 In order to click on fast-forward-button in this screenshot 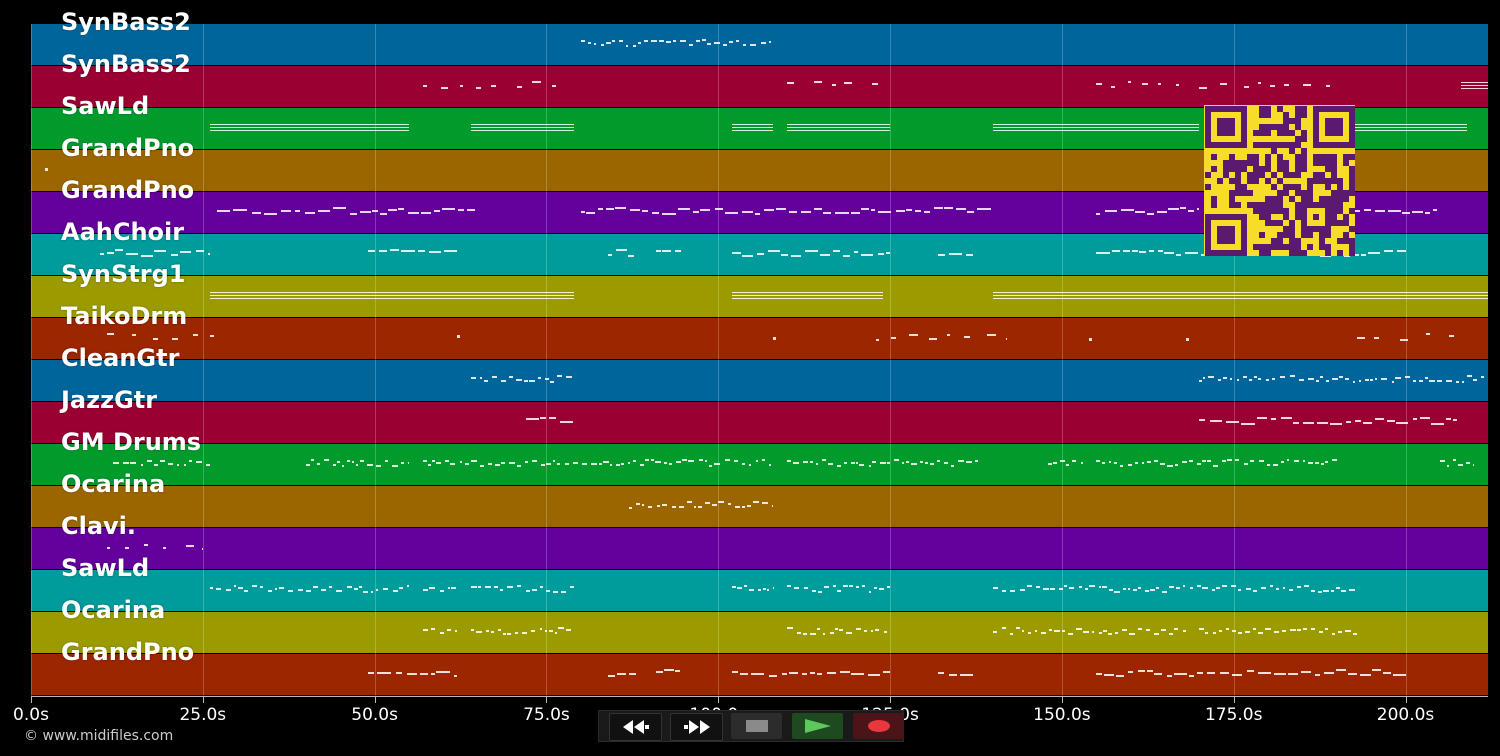, I will do `click(696, 727)`.